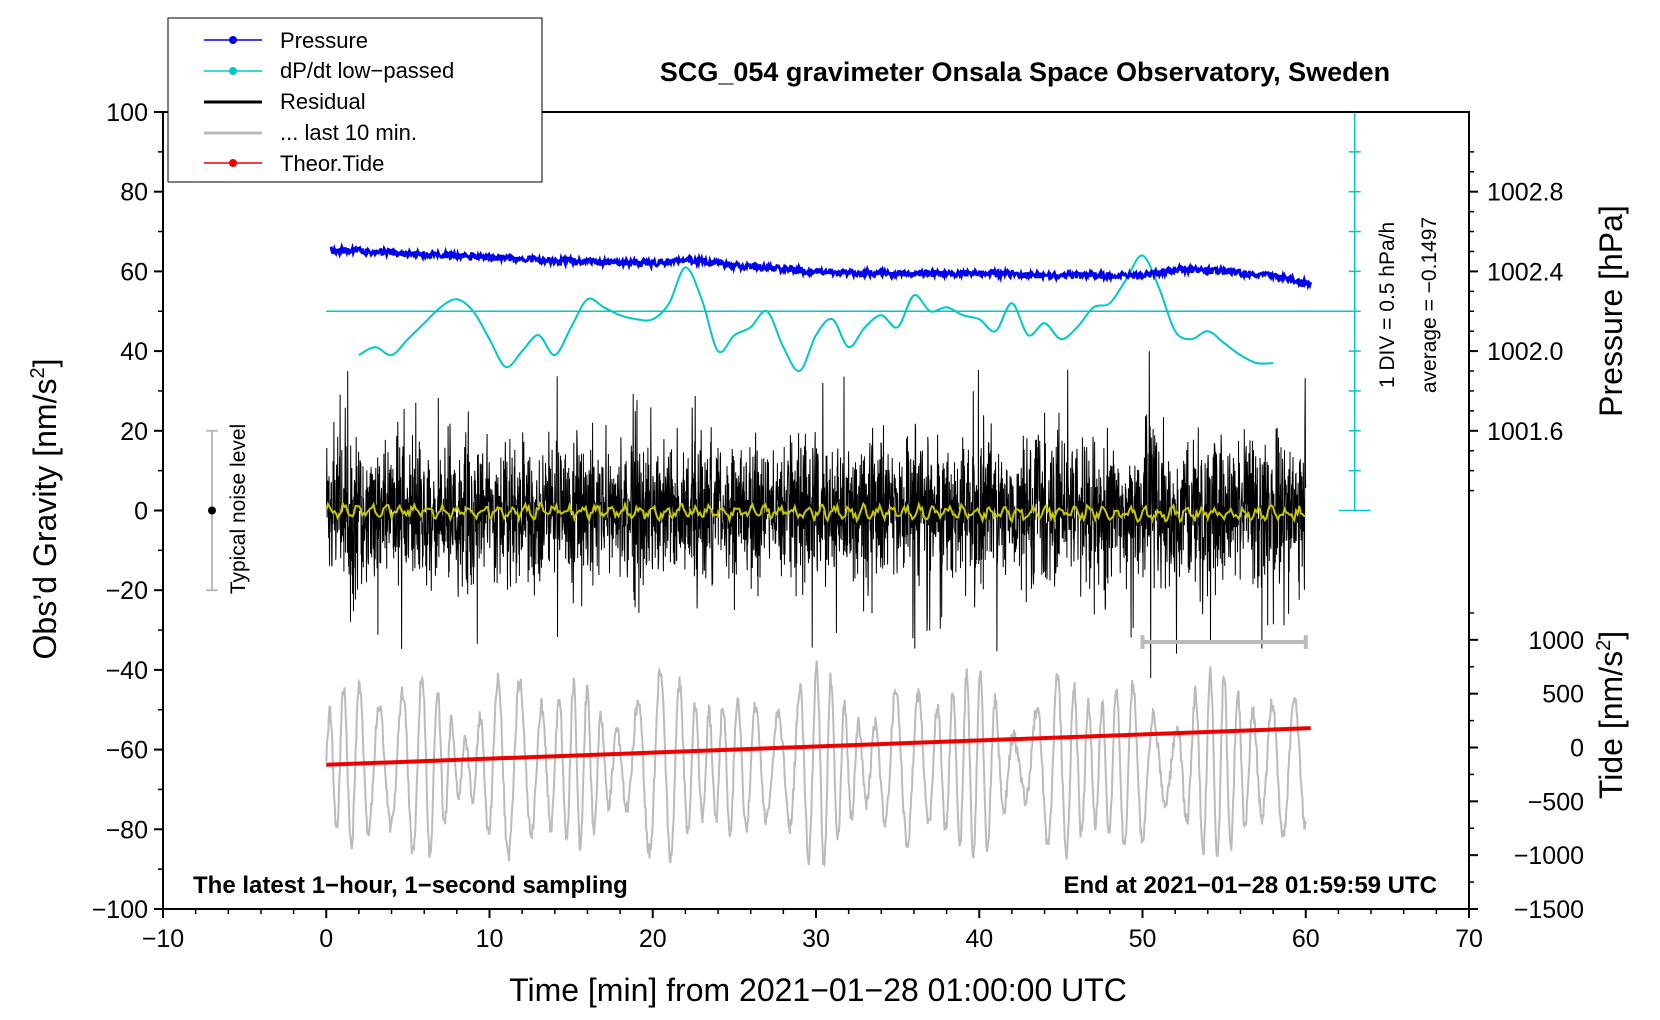  Describe the element at coordinates (134, 352) in the screenshot. I see `y-tick-label: 40` at that location.